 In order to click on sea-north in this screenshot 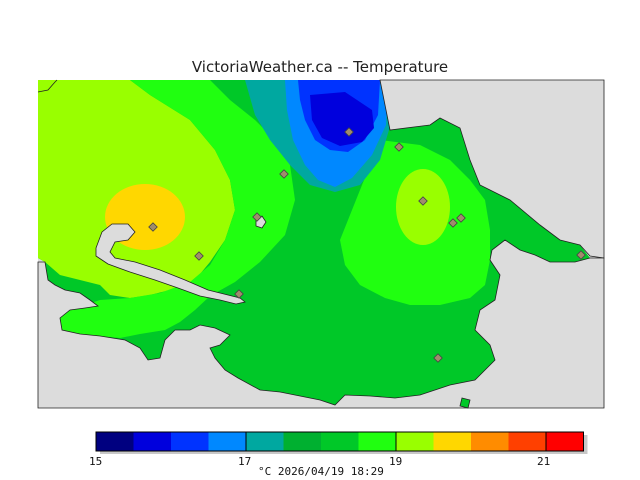, I will do `click(492, 169)`.